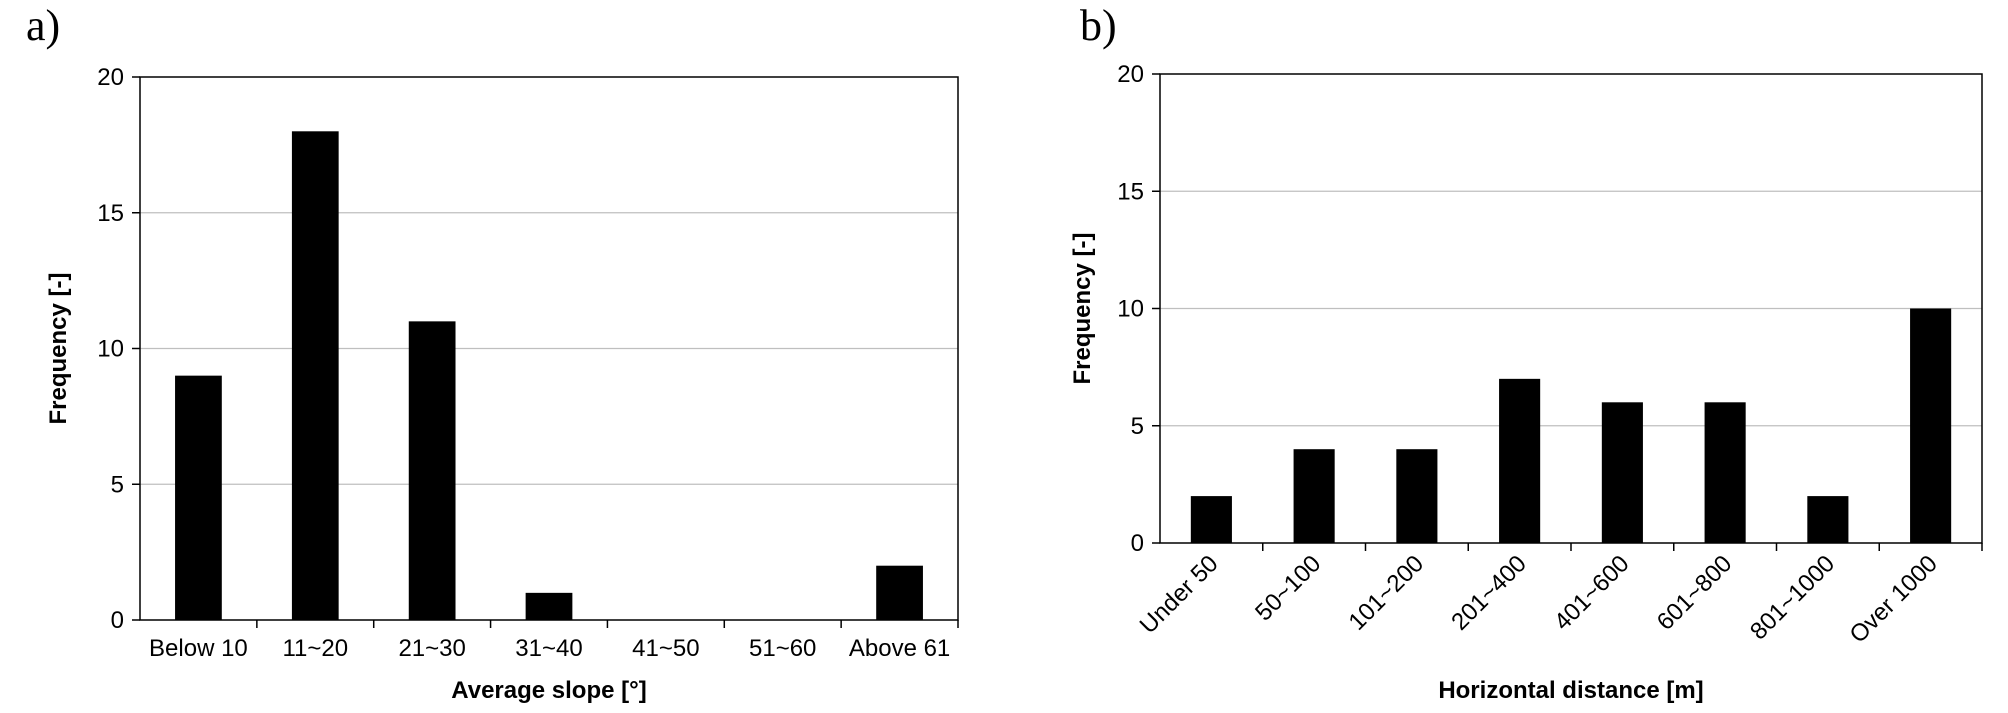 Image resolution: width=2008 pixels, height=713 pixels. I want to click on x-tick-label: 101~200, so click(1386, 593).